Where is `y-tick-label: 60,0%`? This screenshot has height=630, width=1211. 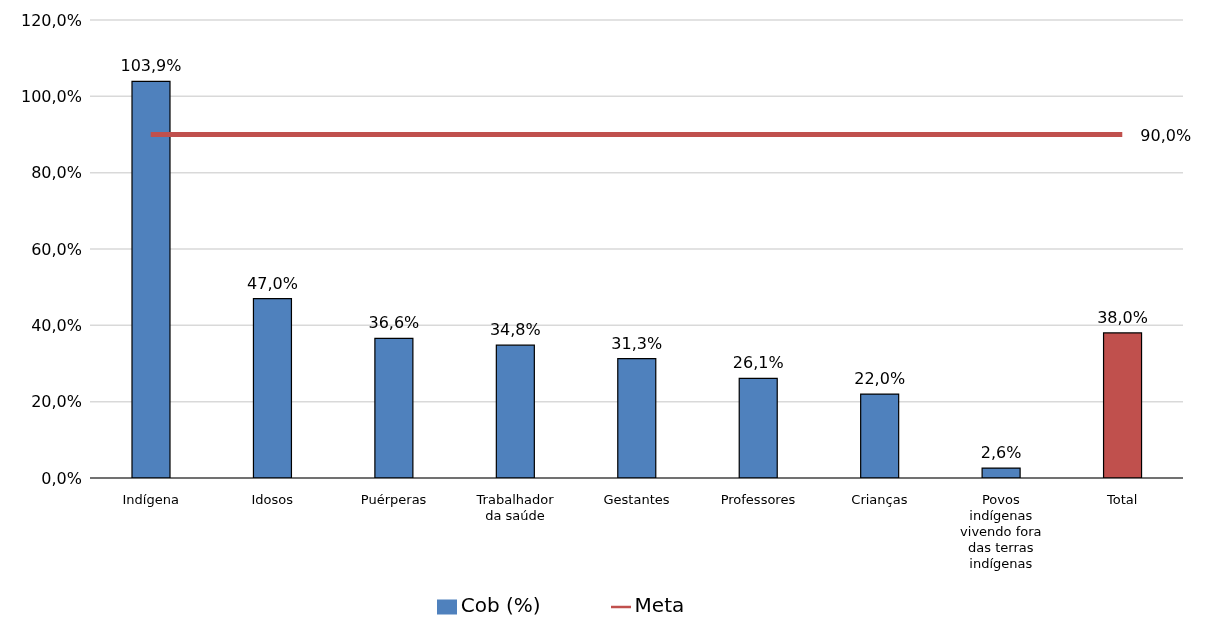 y-tick-label: 60,0% is located at coordinates (56, 249).